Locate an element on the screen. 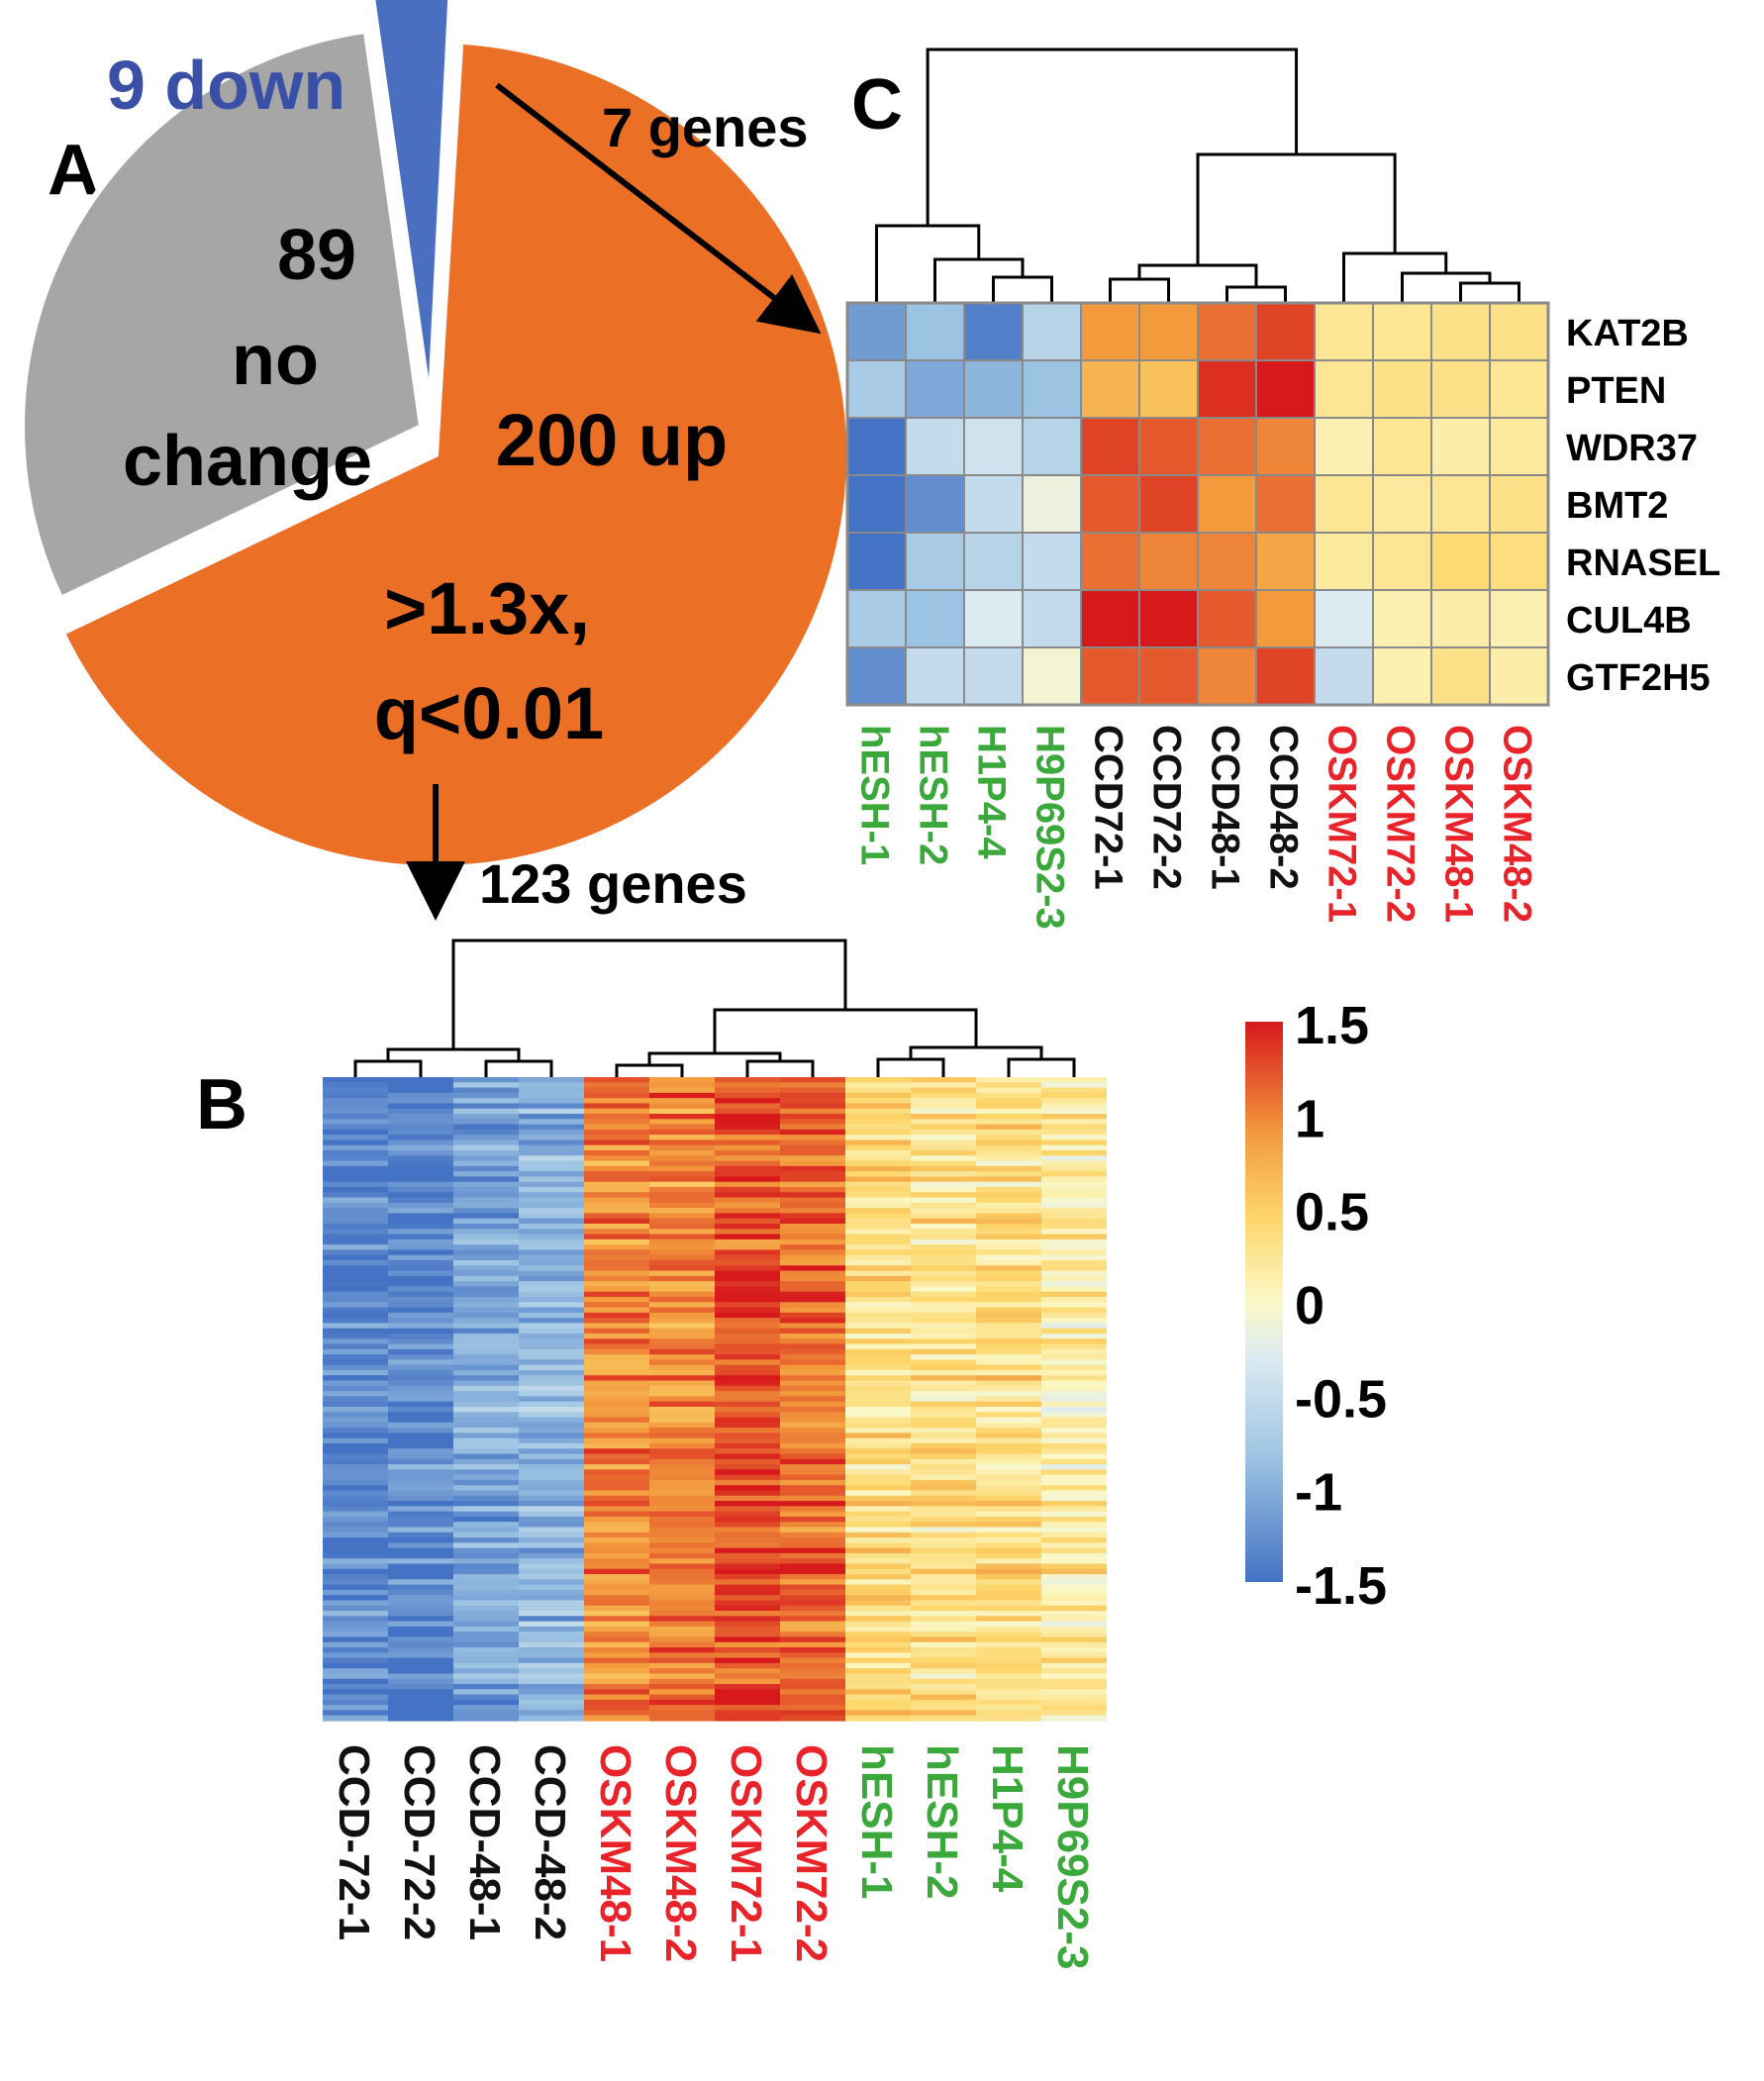 The height and width of the screenshot is (2081, 1764). panel-c-heatmap is located at coordinates (1197, 504).